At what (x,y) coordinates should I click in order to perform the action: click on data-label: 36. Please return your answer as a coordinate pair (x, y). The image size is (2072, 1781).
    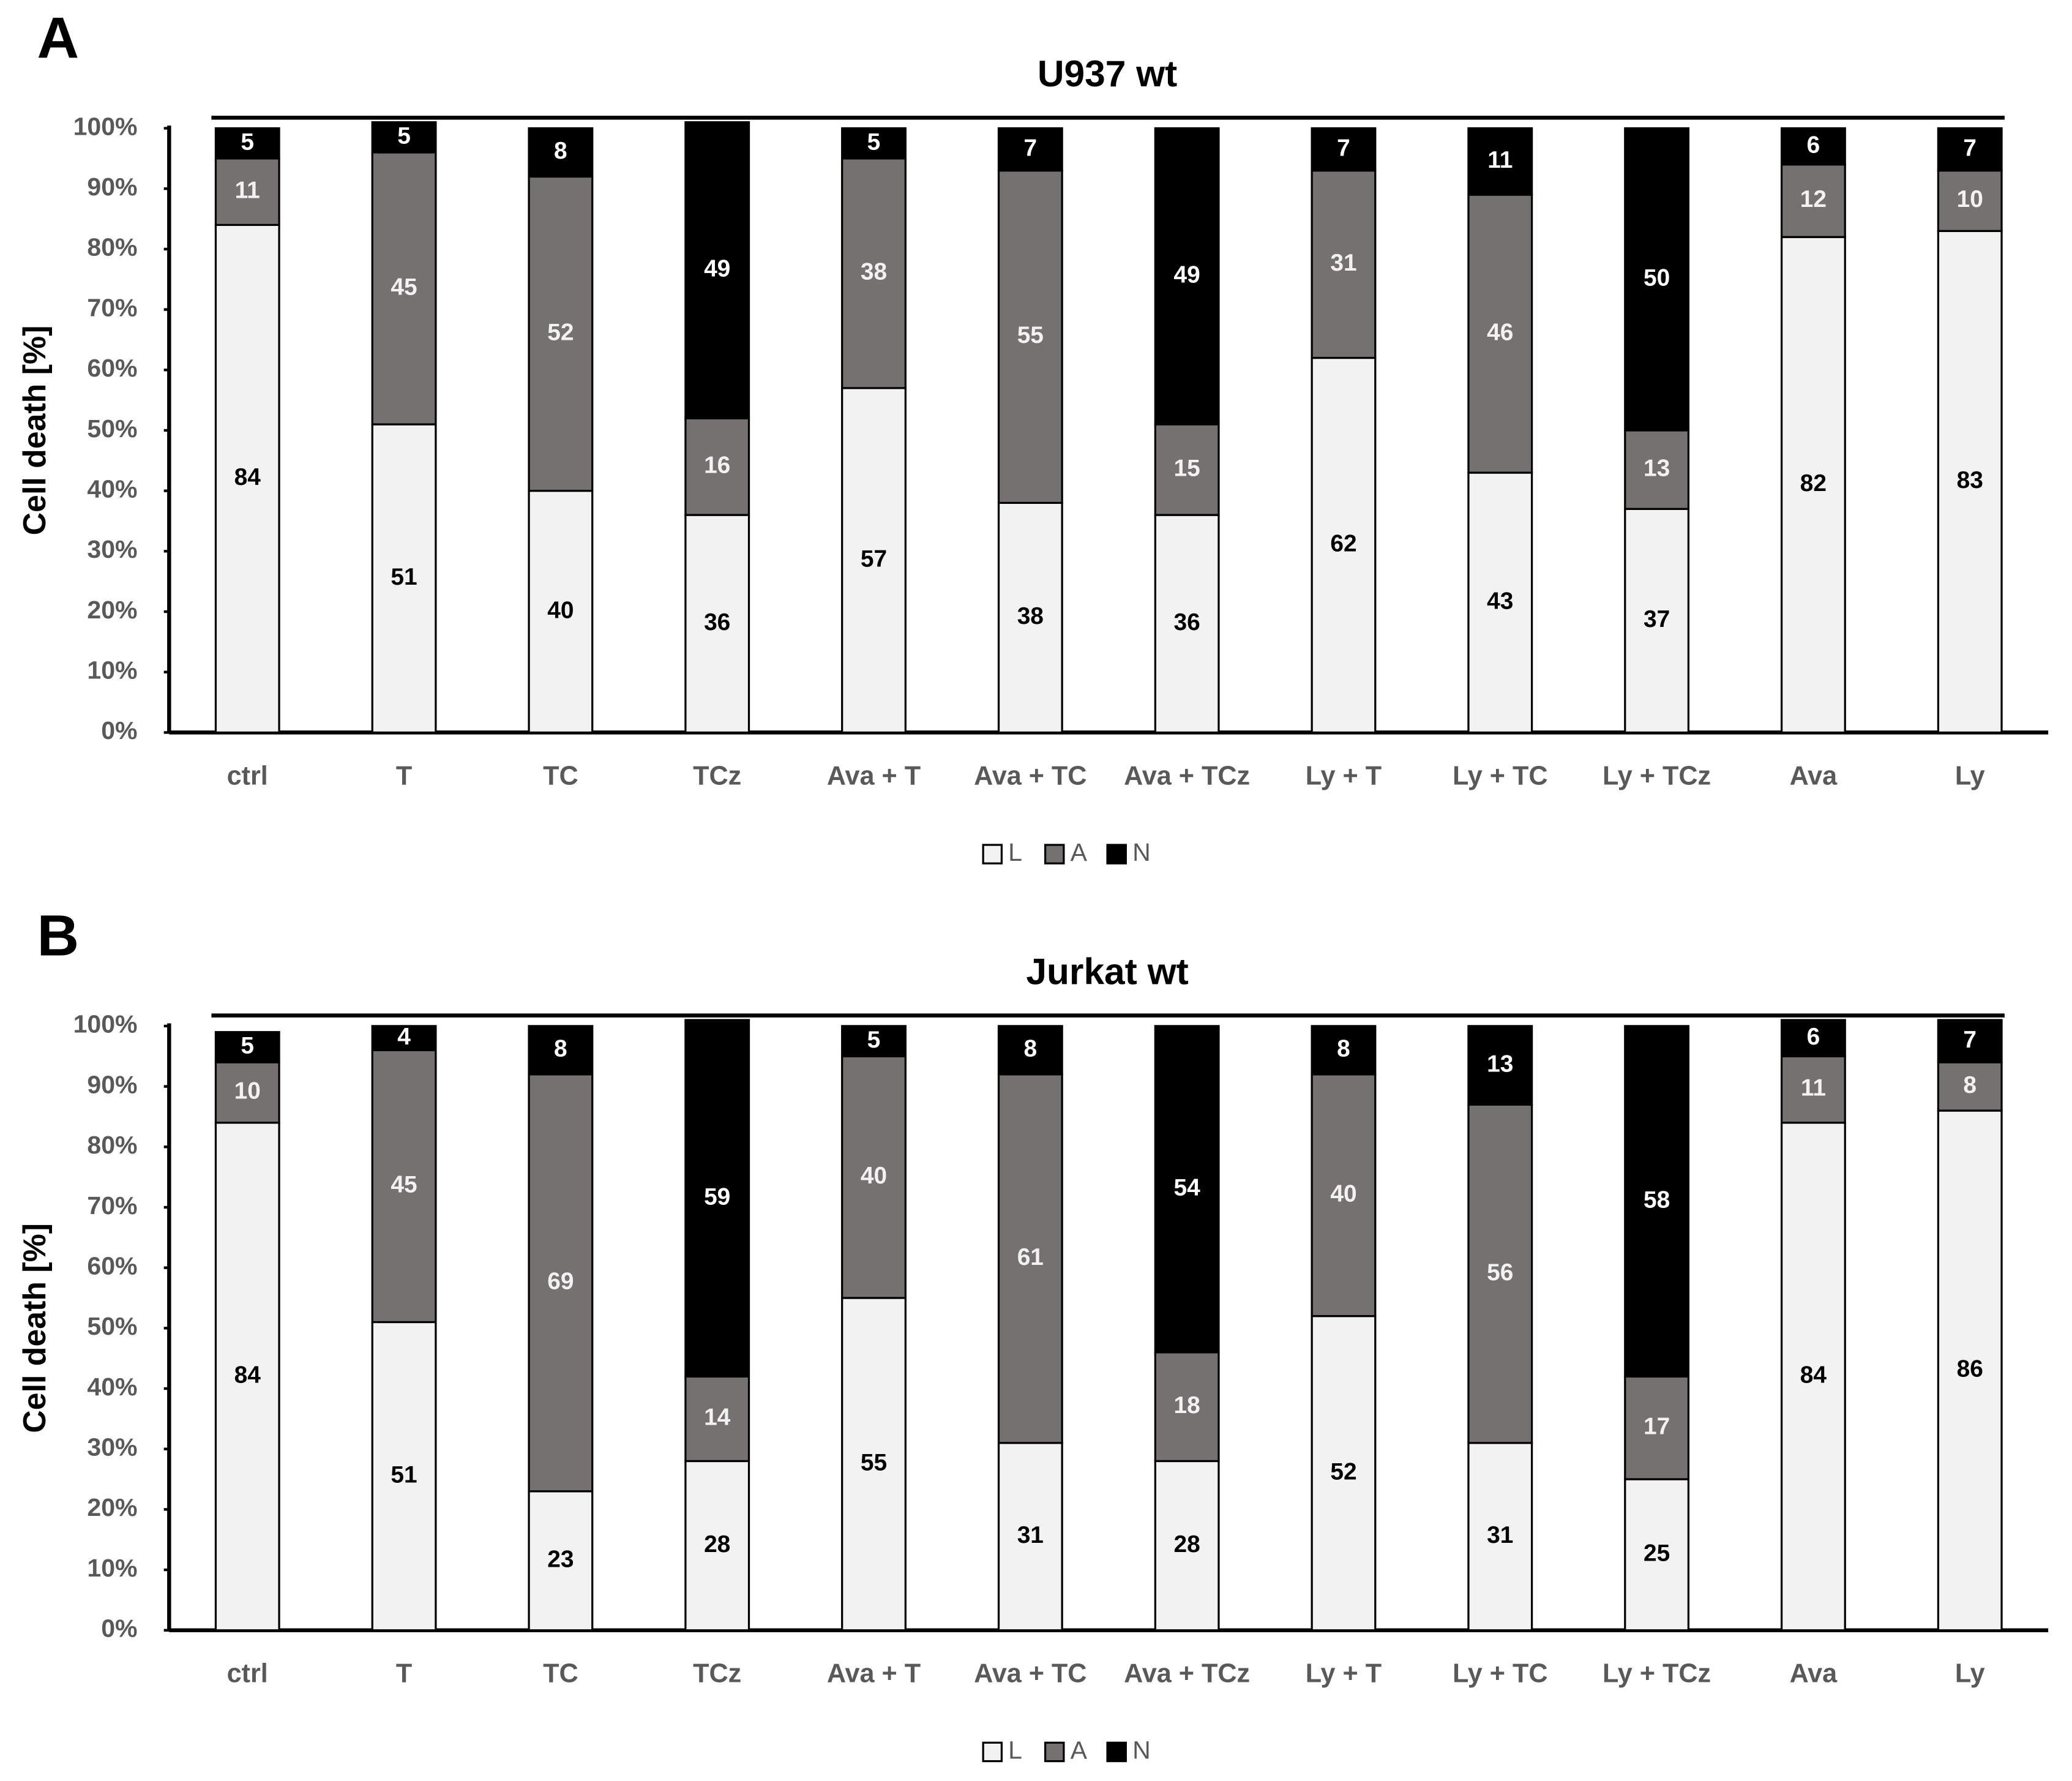
    Looking at the image, I should click on (717, 622).